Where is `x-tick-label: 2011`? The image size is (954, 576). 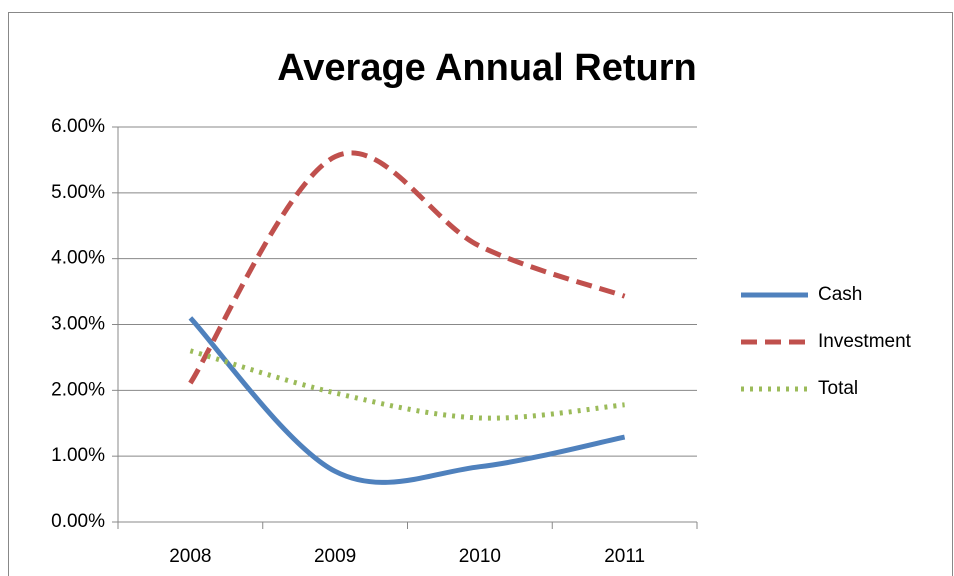 x-tick-label: 2011 is located at coordinates (624, 556).